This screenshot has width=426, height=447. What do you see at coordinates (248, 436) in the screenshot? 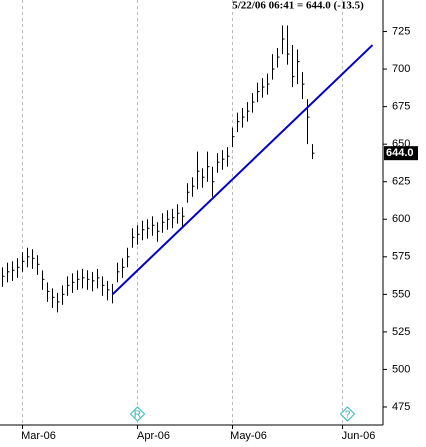
I see `x-tick-label: May-06` at bounding box center [248, 436].